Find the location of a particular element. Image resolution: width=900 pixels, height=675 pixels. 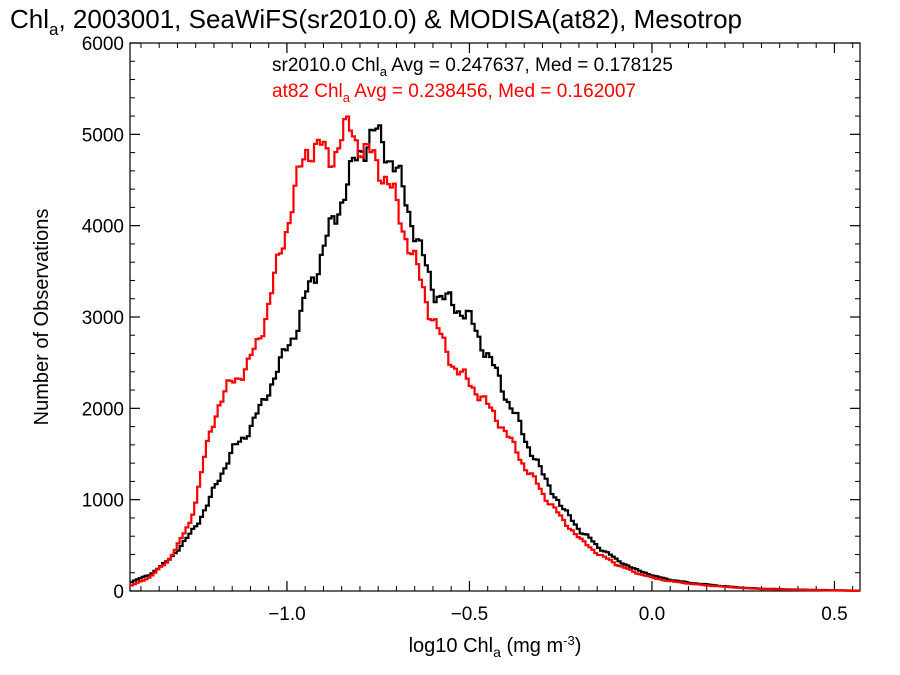

x-tick-label: −0.5 is located at coordinates (470, 614).